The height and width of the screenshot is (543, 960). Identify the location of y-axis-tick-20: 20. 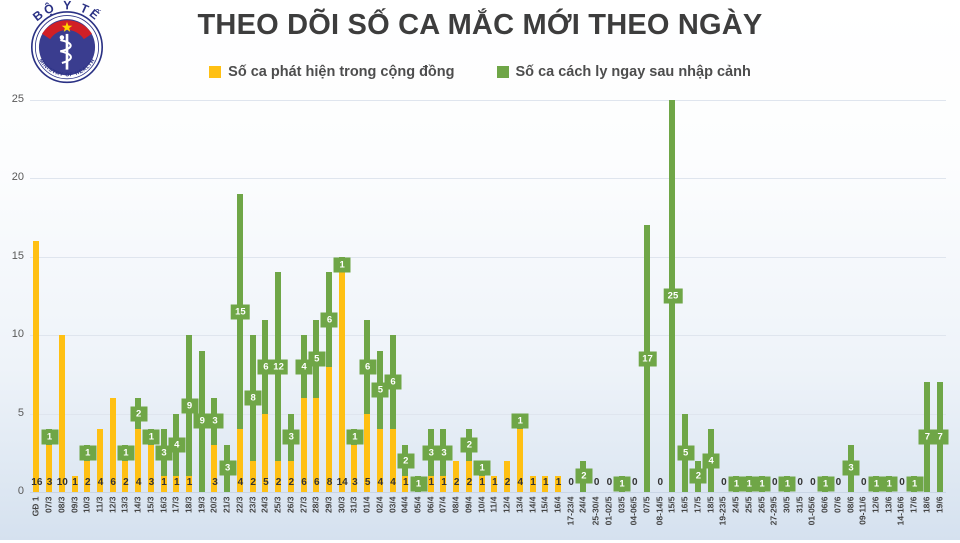
(17, 177).